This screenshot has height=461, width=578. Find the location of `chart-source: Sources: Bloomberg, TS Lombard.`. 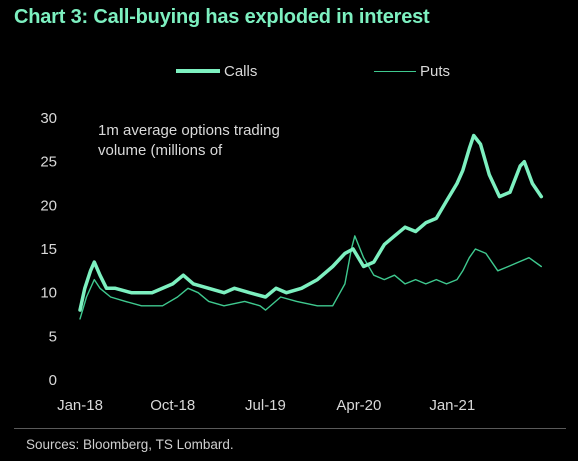

chart-source: Sources: Bloomberg, TS Lombard. is located at coordinates (130, 444).